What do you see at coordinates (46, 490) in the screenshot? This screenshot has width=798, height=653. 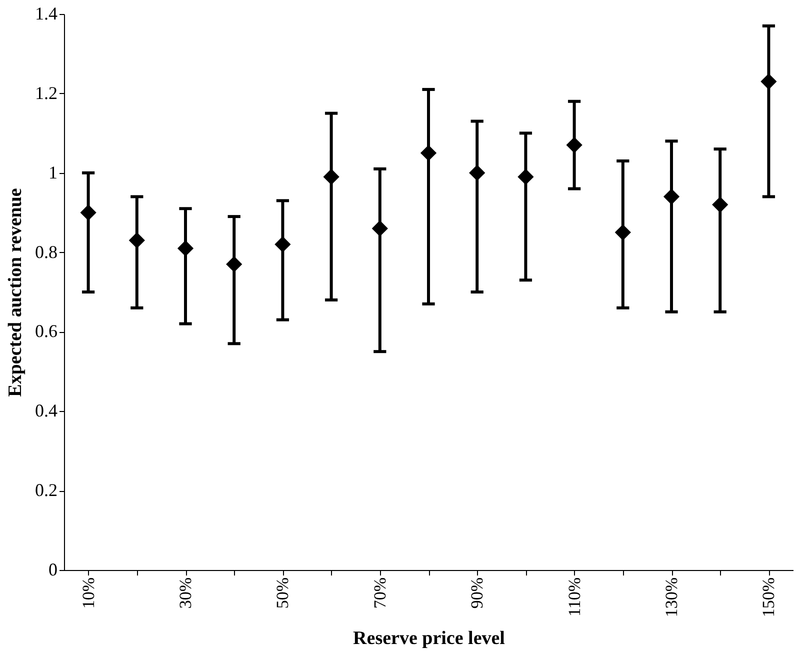 I see `y-tick-label: 0.2` at bounding box center [46, 490].